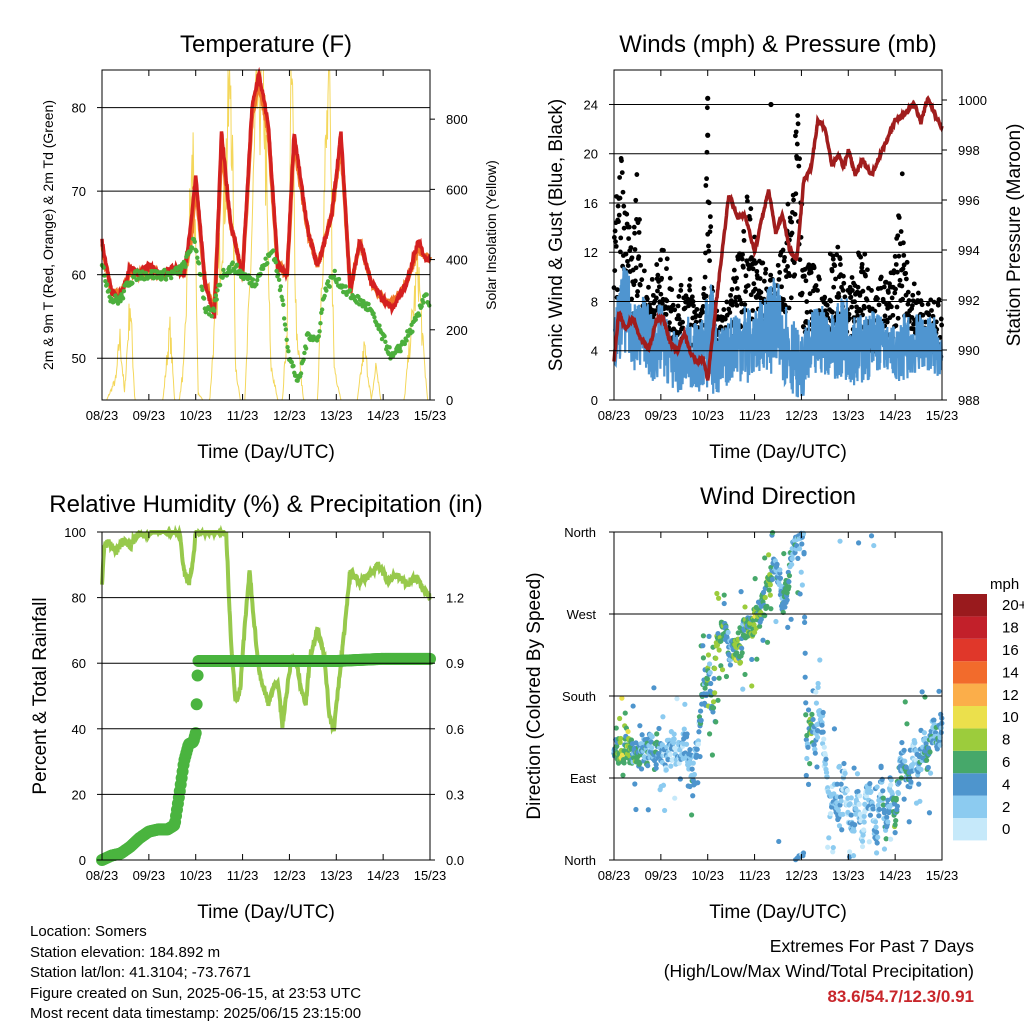 This screenshot has width=1024, height=1025. Describe the element at coordinates (972, 100) in the screenshot. I see `y-tick-label-right: 1000` at that location.